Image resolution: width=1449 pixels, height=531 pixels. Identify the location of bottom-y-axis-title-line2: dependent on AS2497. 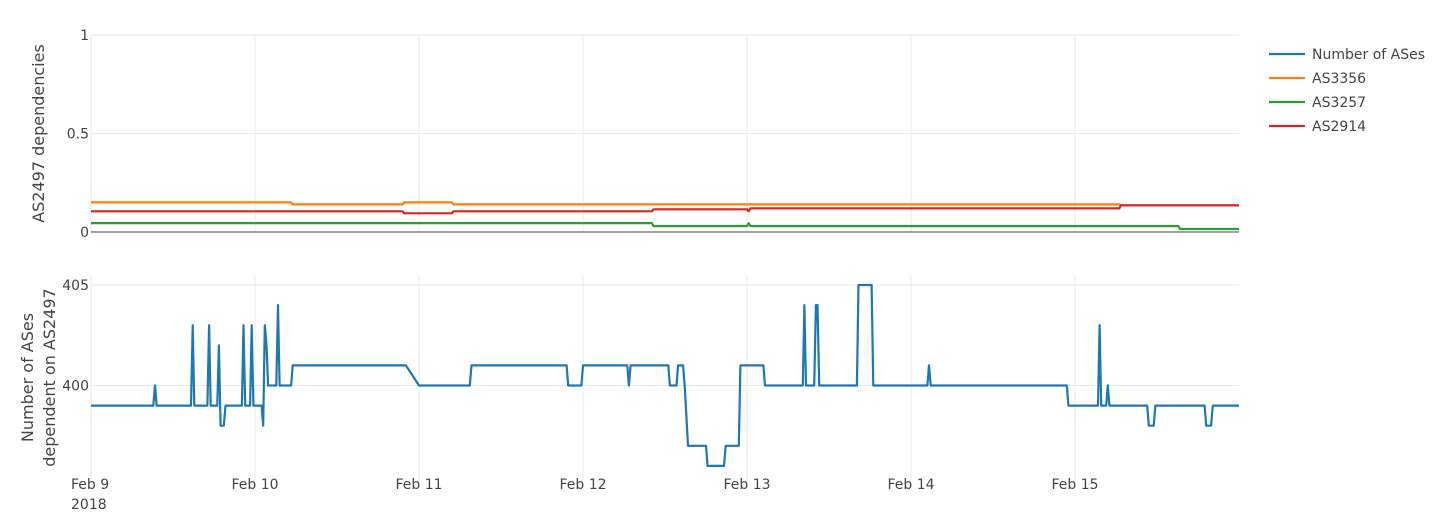
(49, 377).